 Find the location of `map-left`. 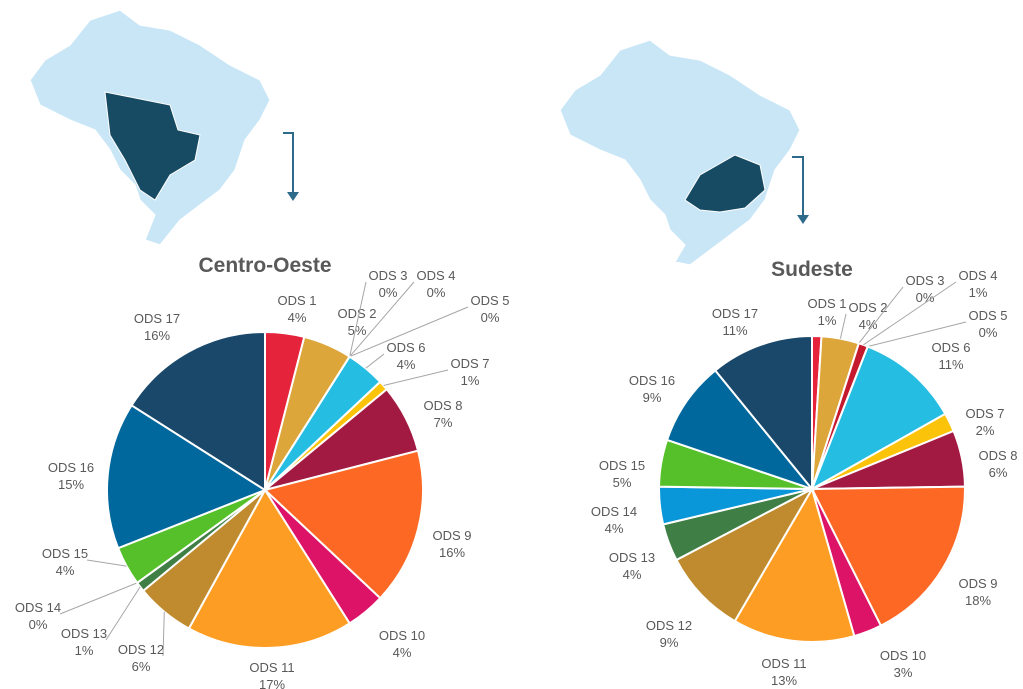

map-left is located at coordinates (150, 127).